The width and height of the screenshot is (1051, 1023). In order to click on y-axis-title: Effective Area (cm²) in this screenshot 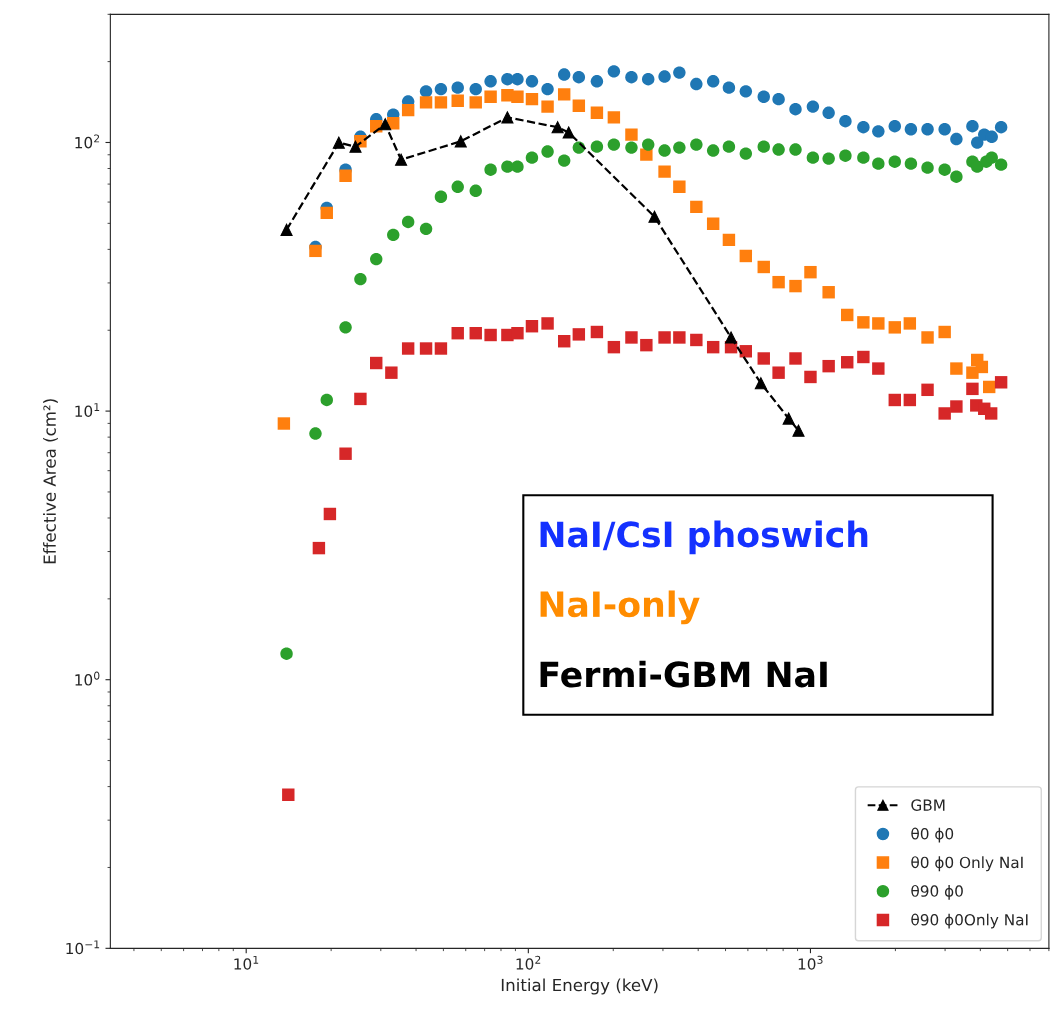, I will do `click(50, 481)`.